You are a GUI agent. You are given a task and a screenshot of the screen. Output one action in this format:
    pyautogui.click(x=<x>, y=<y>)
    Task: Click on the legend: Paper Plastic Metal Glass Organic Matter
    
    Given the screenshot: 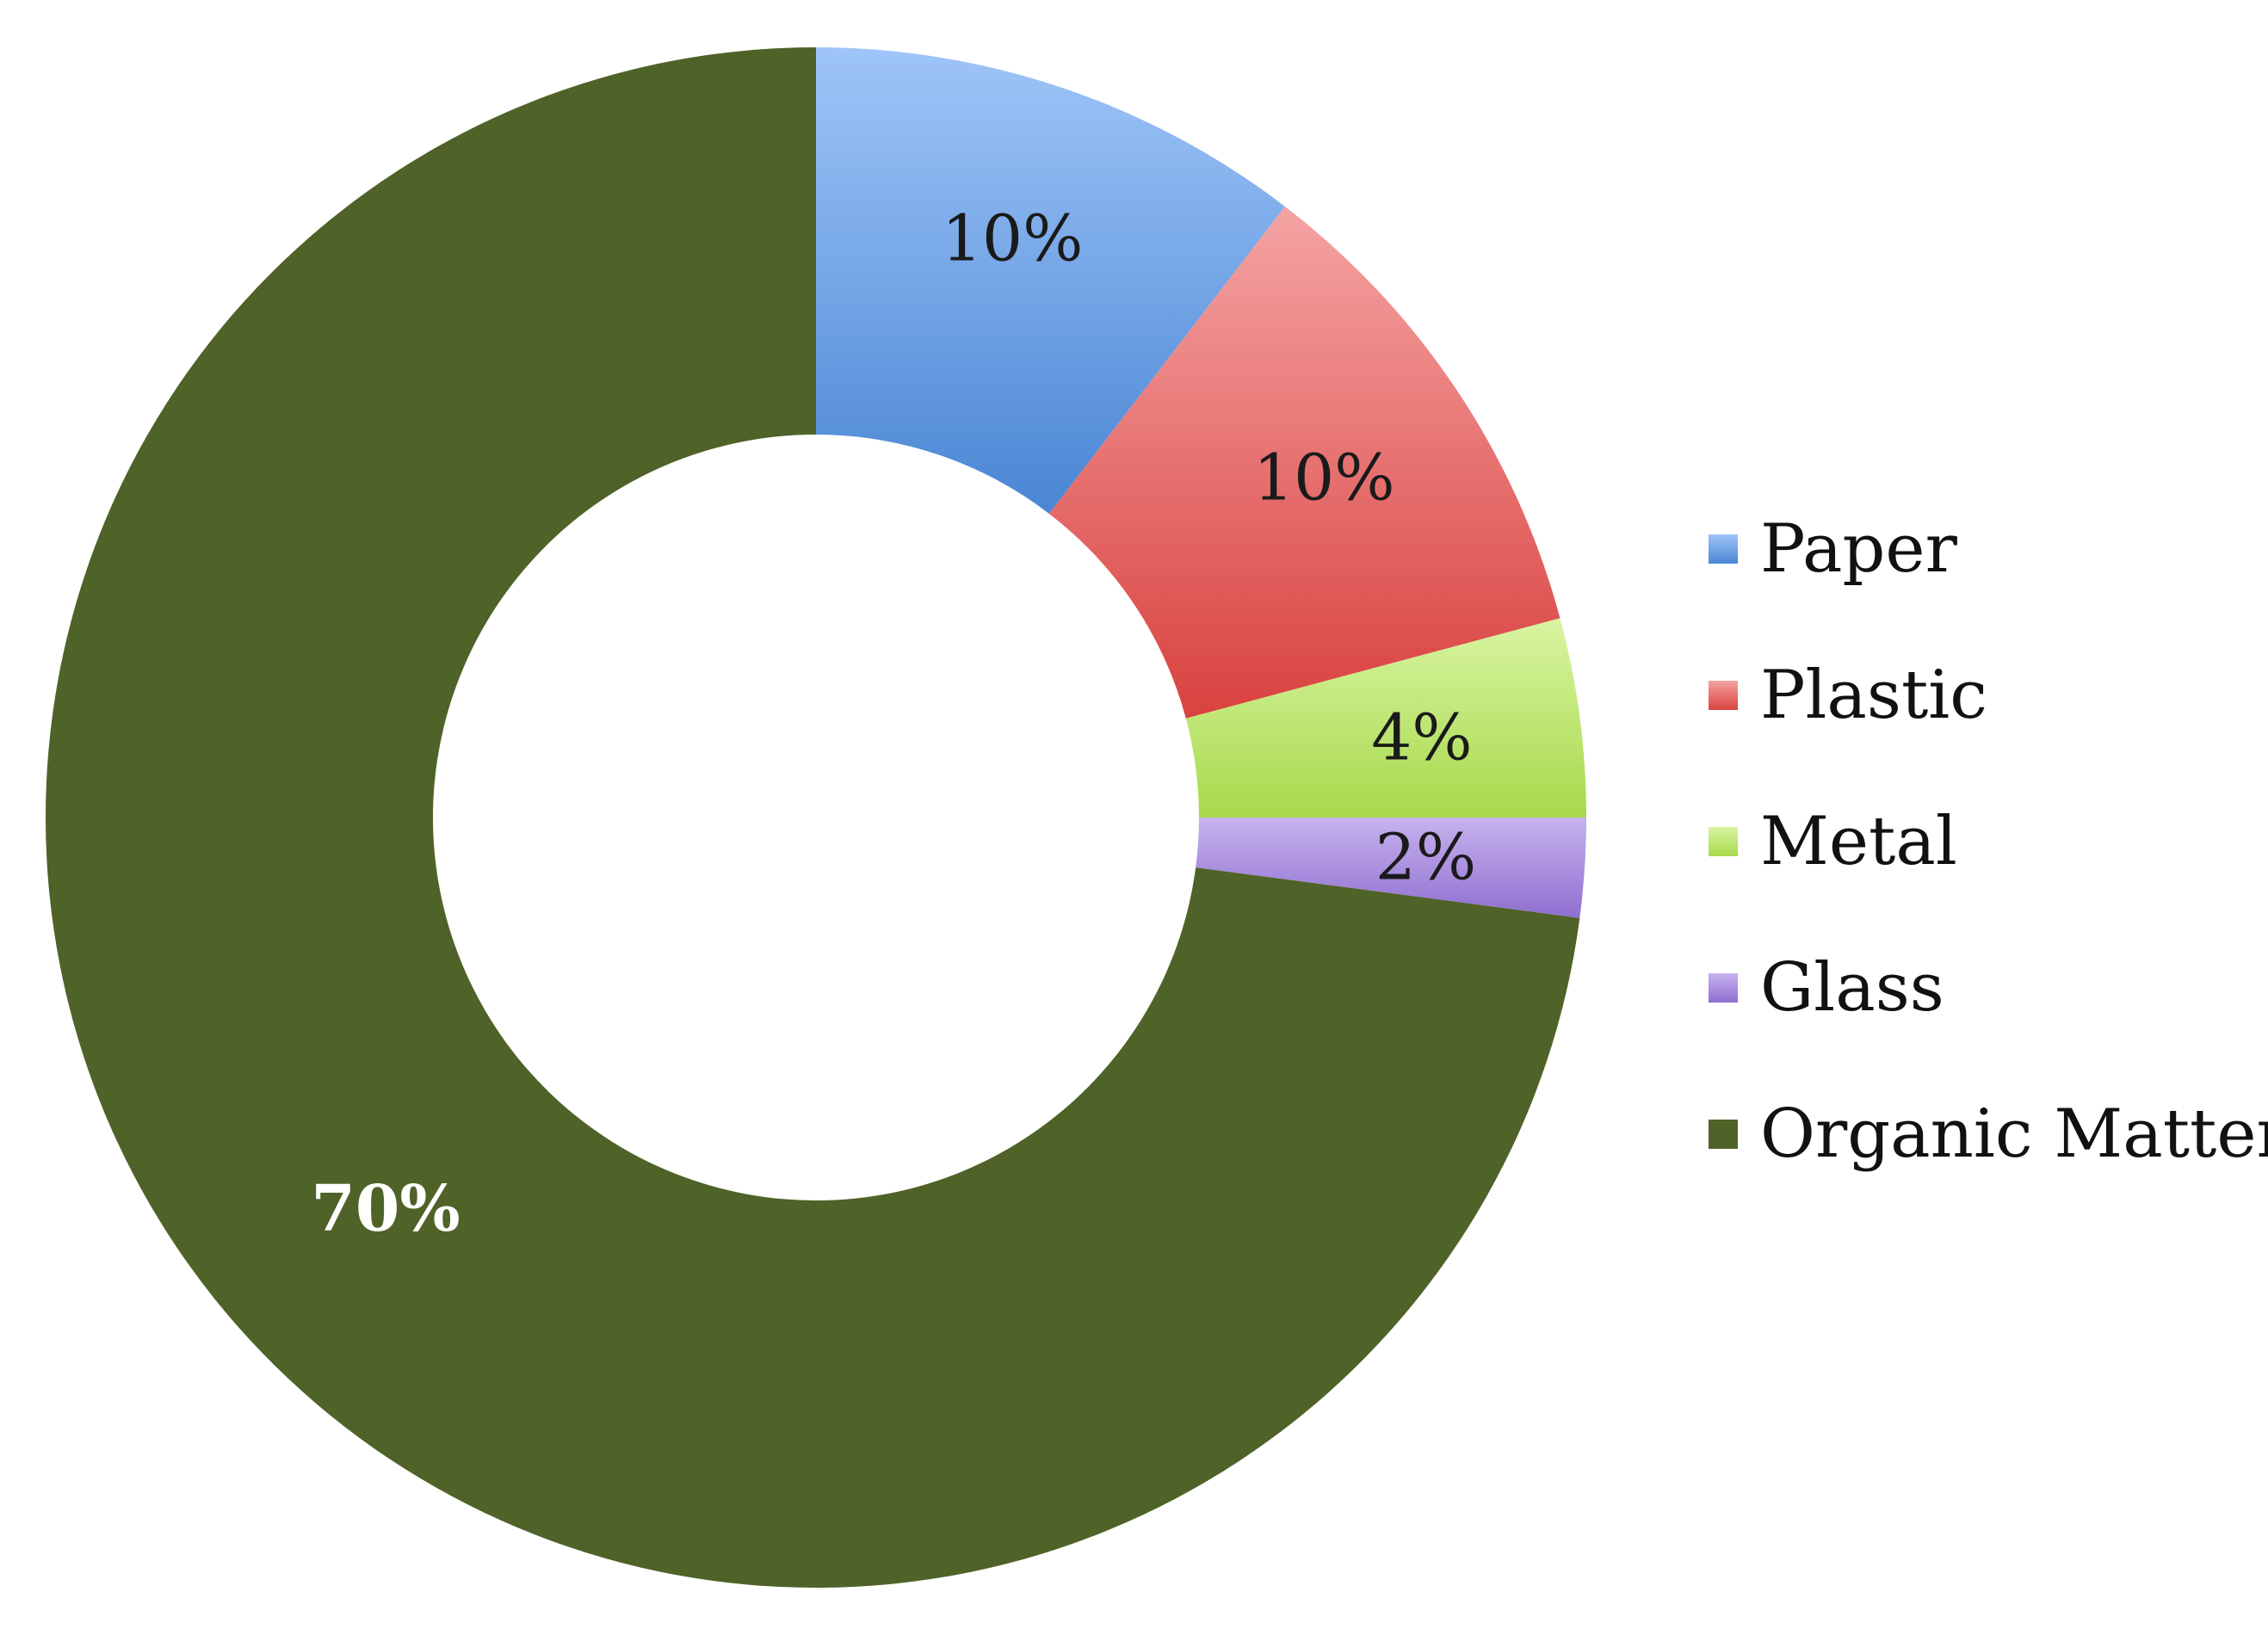 What is the action you would take?
    pyautogui.click(x=1988, y=841)
    